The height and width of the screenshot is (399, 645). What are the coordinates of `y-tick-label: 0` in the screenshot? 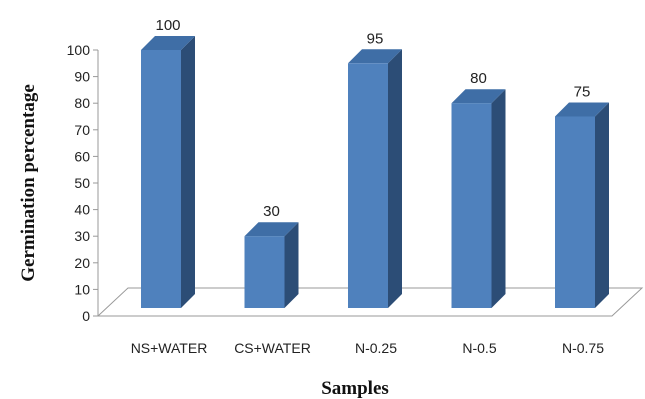 It's located at (86, 316).